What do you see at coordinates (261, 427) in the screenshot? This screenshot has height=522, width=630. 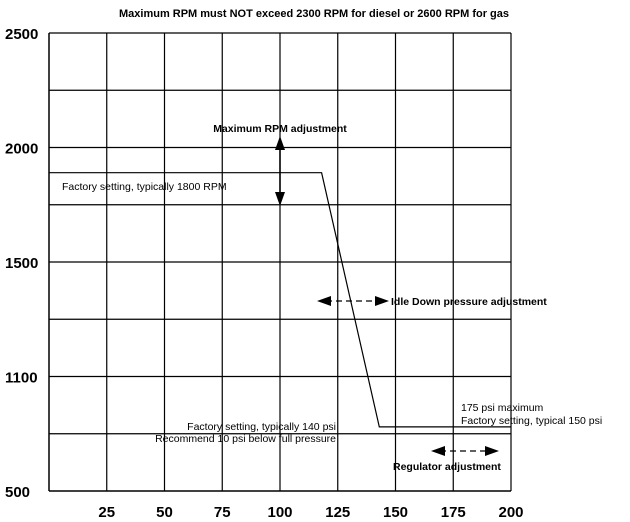 I see `factory-setting-140-label: Factory setting, typically 140 psi` at bounding box center [261, 427].